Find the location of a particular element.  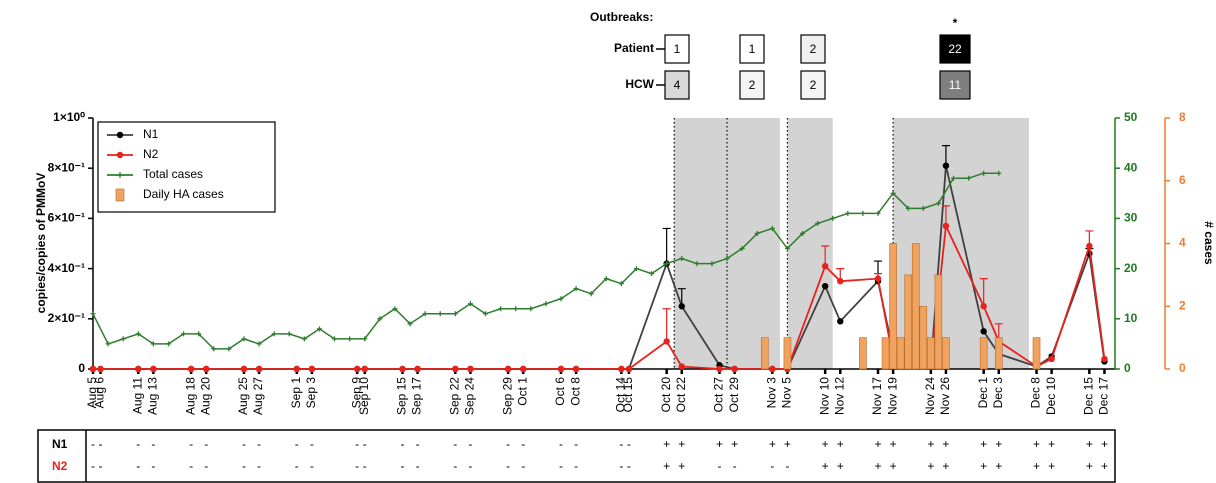

outbreak-count: 2 is located at coordinates (813, 49).